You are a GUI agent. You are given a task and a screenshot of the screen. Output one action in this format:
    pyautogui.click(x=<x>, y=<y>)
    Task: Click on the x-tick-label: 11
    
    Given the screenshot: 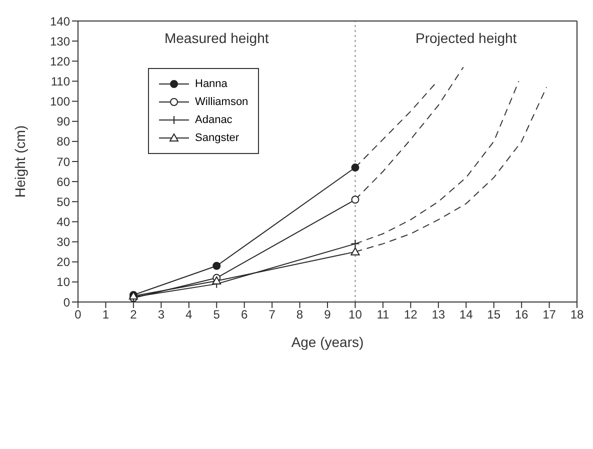 What is the action you would take?
    pyautogui.click(x=383, y=315)
    